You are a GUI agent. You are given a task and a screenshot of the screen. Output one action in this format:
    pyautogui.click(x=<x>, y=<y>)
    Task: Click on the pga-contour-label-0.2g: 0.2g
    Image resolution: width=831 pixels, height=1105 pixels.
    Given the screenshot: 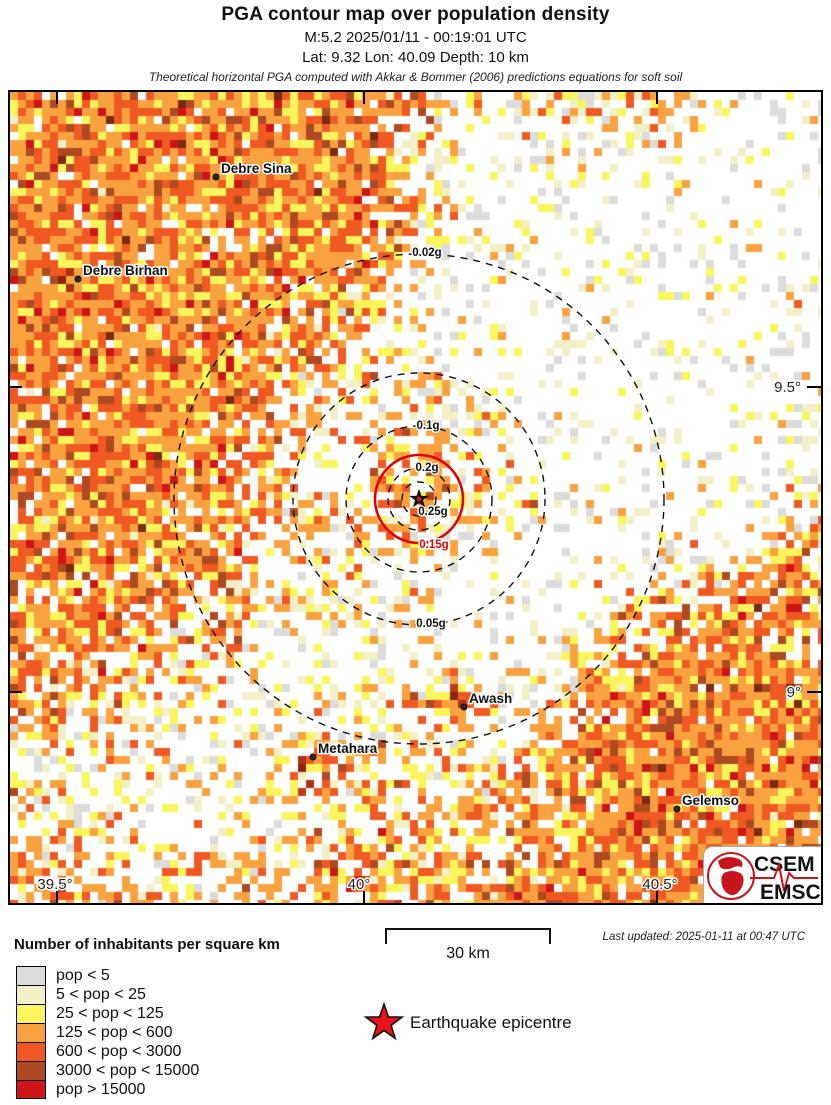 What is the action you would take?
    pyautogui.click(x=426, y=468)
    